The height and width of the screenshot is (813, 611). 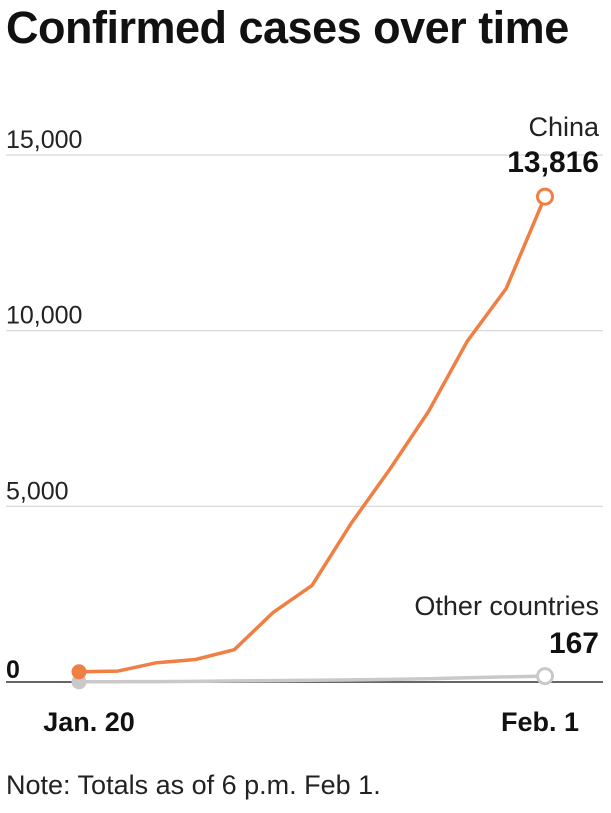 I want to click on footnote: Note: Totals as of 6 p.m. Feb 1., so click(x=193, y=785).